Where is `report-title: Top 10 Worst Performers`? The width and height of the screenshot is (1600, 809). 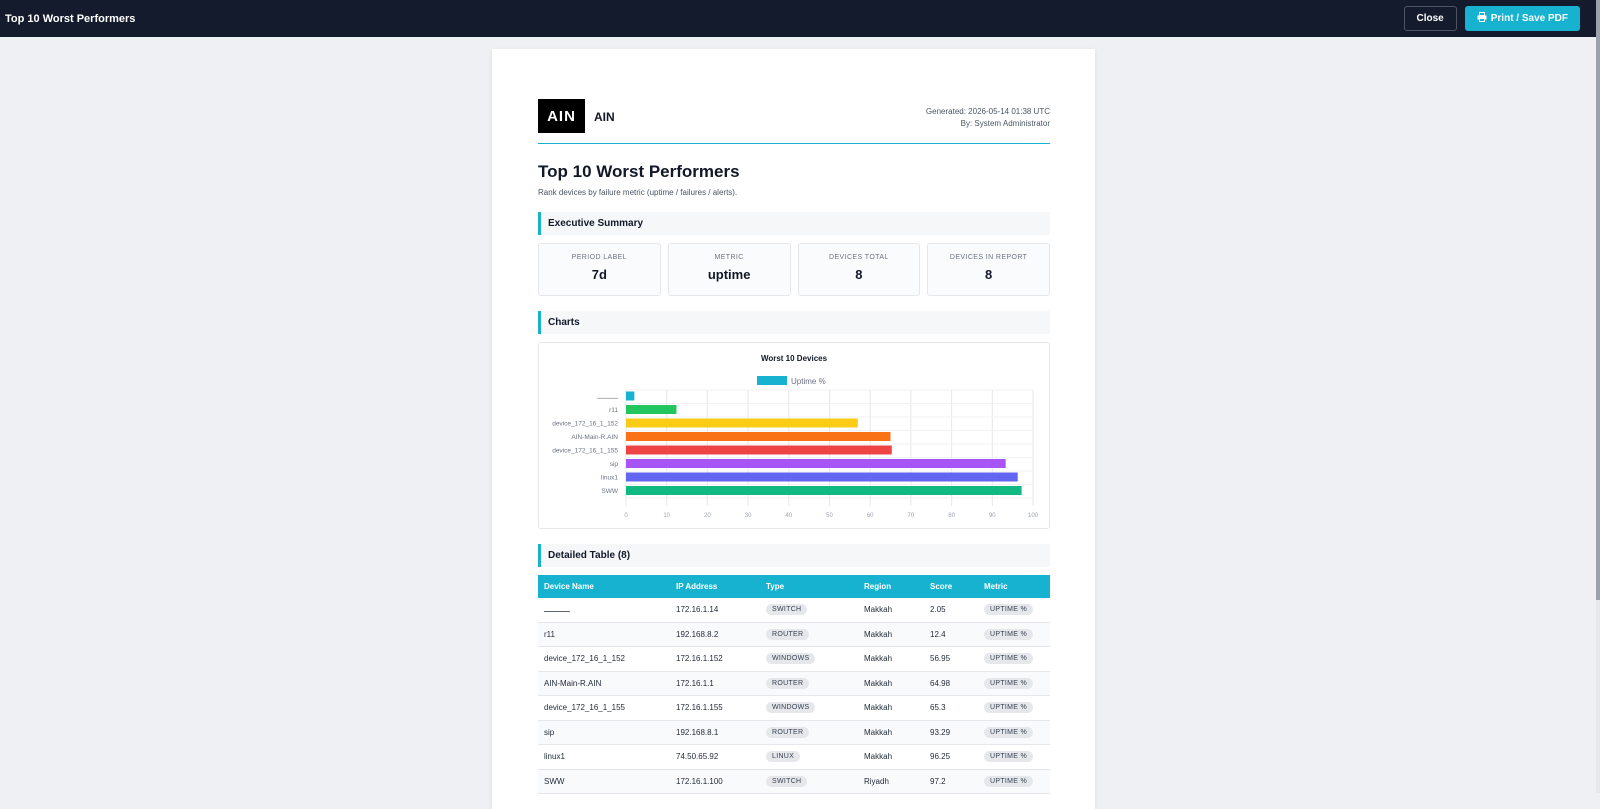
report-title: Top 10 Worst Performers is located at coordinates (639, 171).